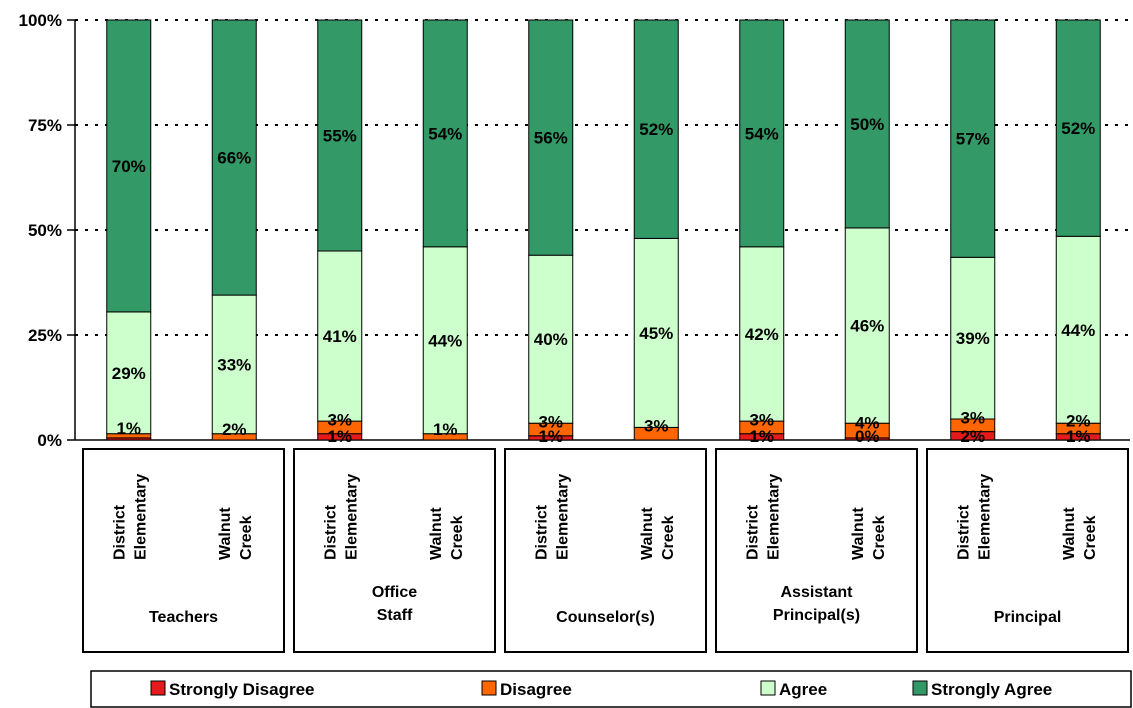 The width and height of the screenshot is (1133, 708). I want to click on data-label: 33%, so click(234, 364).